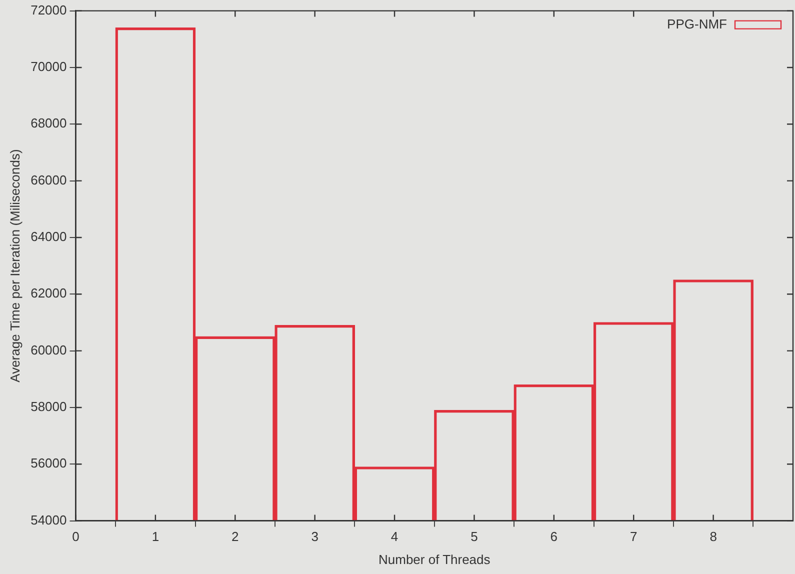 This screenshot has width=795, height=574. I want to click on legend-label: PPG-NMF, so click(697, 24).